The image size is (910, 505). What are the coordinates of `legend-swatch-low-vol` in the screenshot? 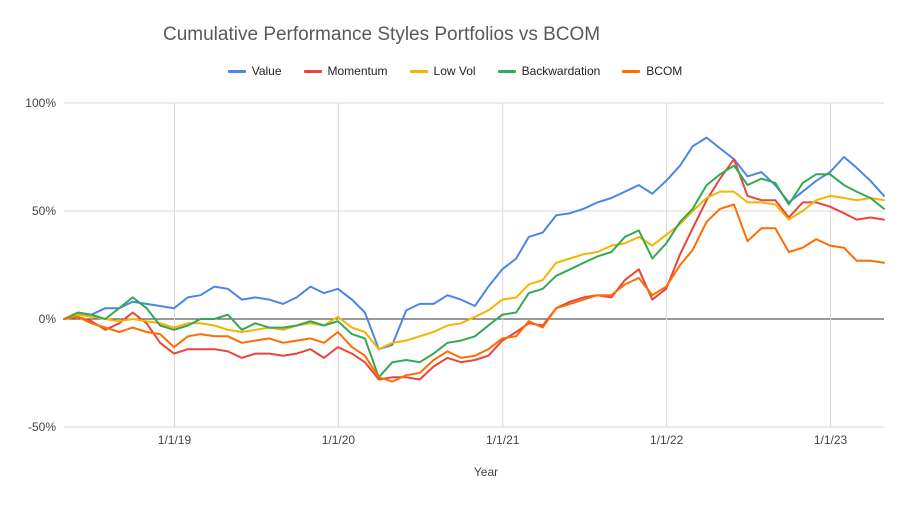 It's located at (418, 71).